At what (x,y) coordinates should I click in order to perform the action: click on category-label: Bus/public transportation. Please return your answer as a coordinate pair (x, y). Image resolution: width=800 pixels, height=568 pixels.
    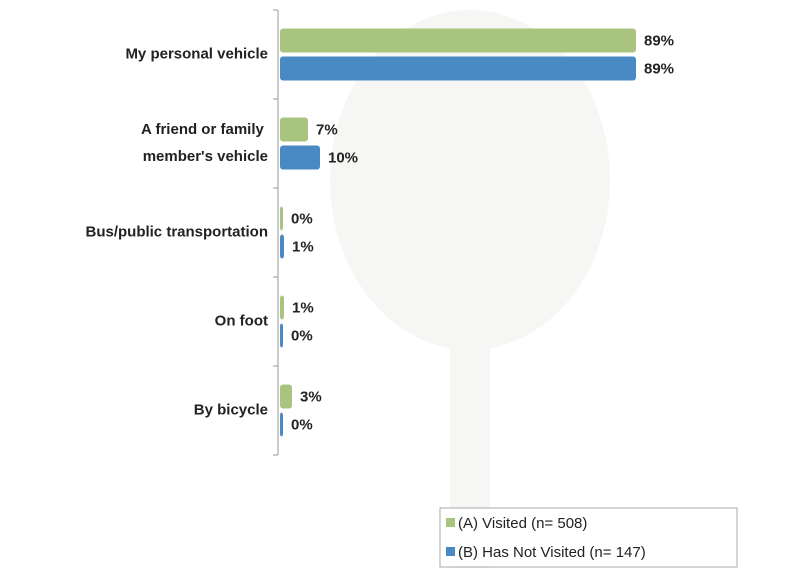
    Looking at the image, I should click on (176, 231).